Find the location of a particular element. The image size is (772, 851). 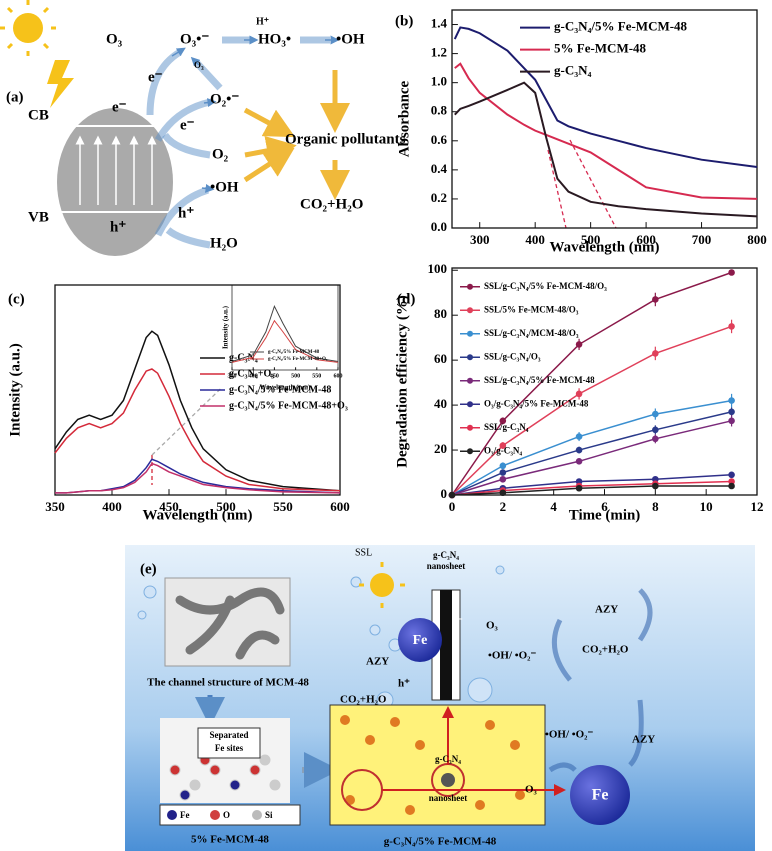

yellow-arrows is located at coordinates (296, 135).